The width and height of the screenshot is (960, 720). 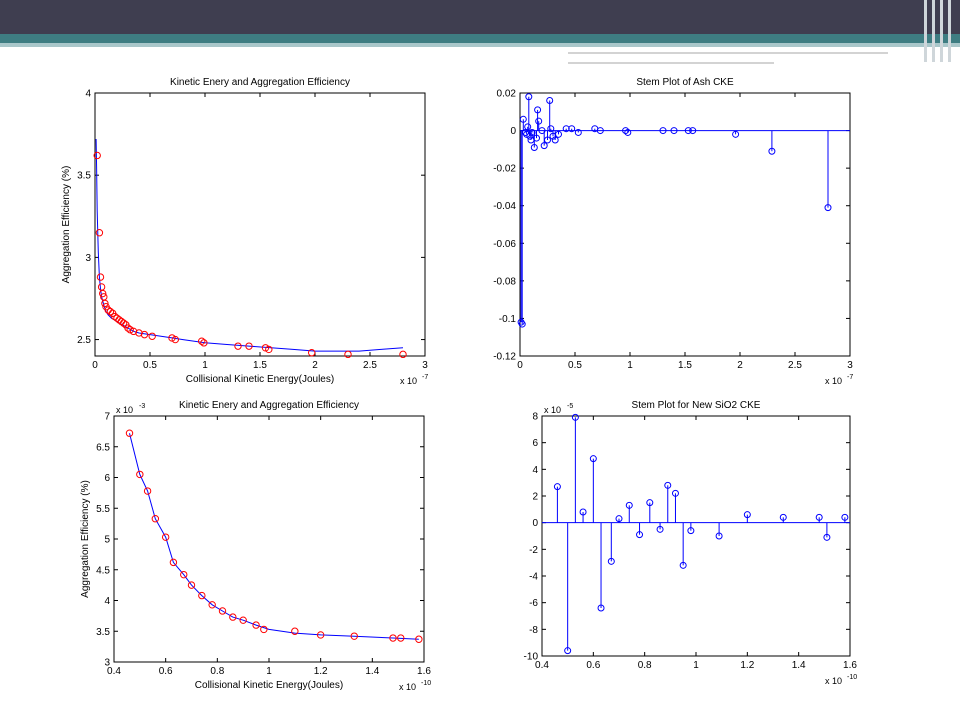 I want to click on y-tick-label: -0.02, so click(x=504, y=169).